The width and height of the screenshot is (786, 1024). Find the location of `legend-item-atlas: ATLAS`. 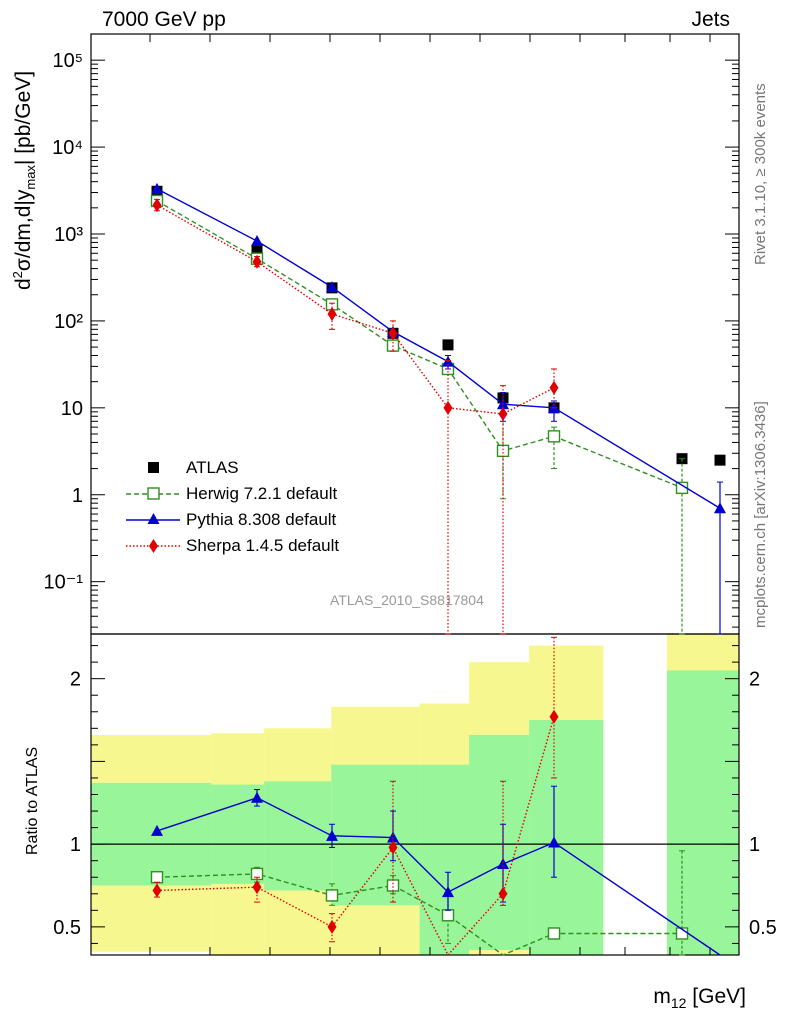

legend-item-atlas: ATLAS is located at coordinates (229, 468).